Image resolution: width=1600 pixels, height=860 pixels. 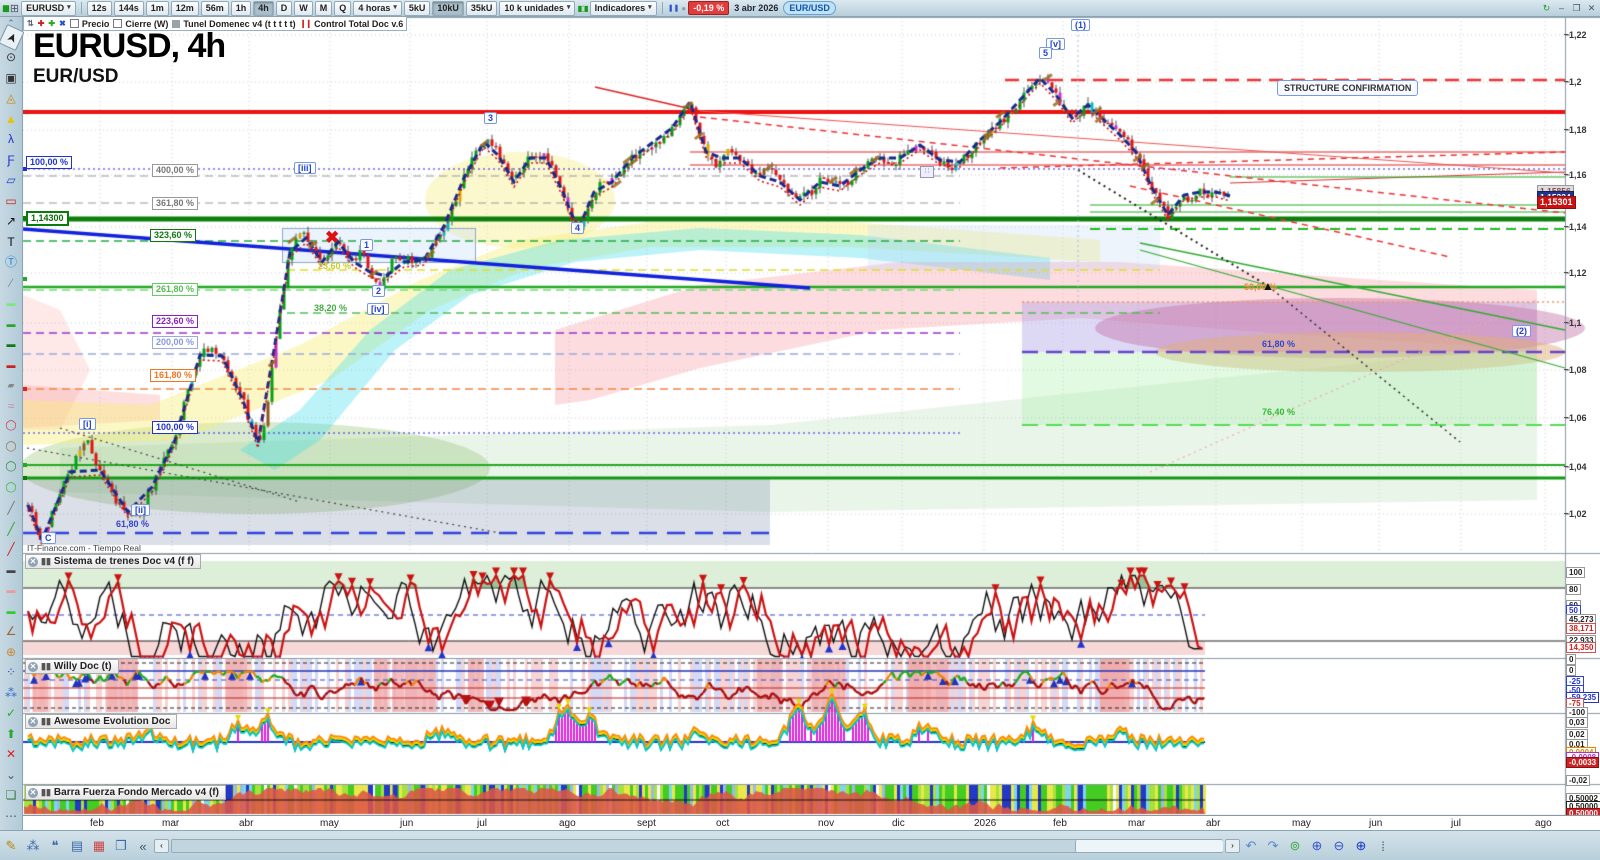 I want to click on zoom-select-icon: ⊕, so click(x=1317, y=845).